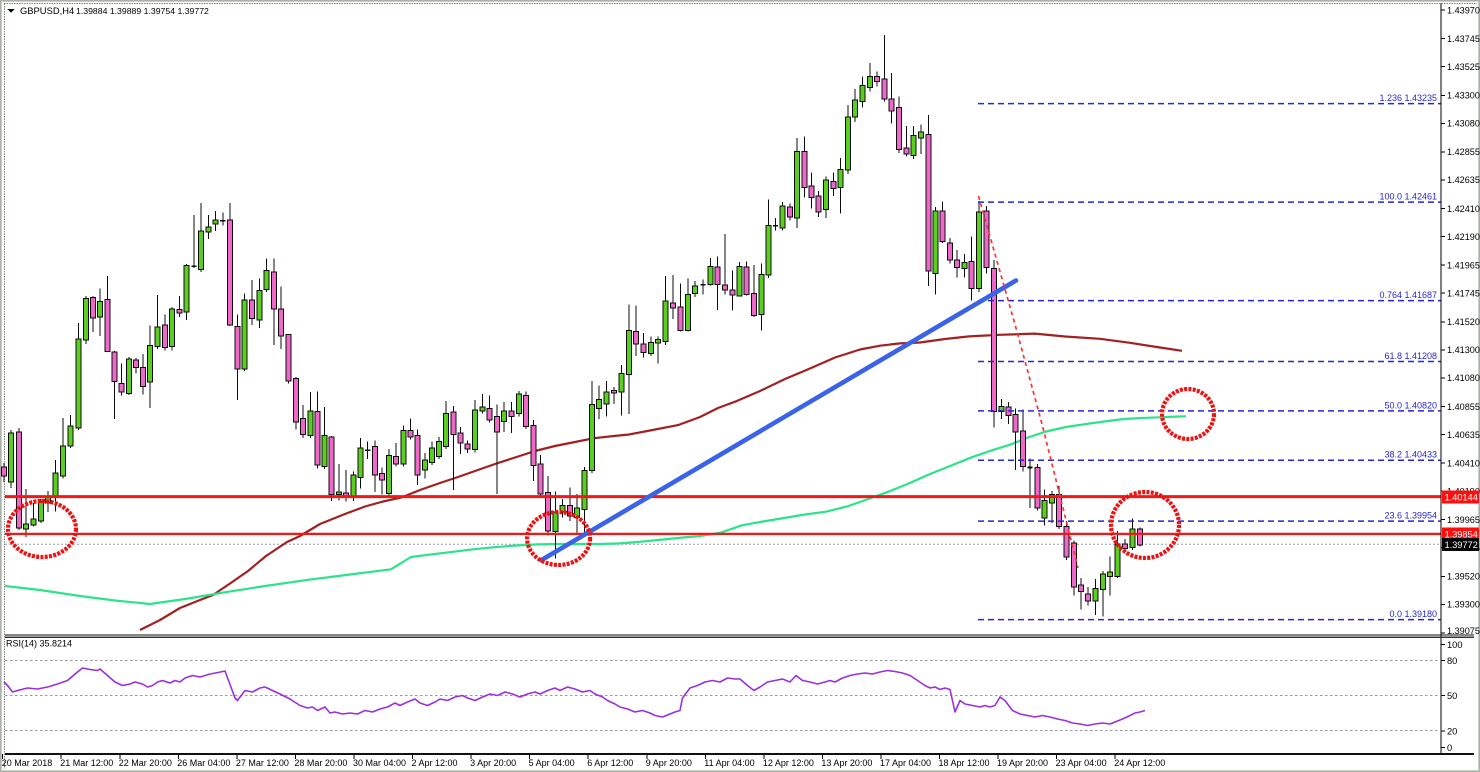 The image size is (1480, 772). Describe the element at coordinates (1463, 266) in the screenshot. I see `svg-text: 1.41965` at that location.